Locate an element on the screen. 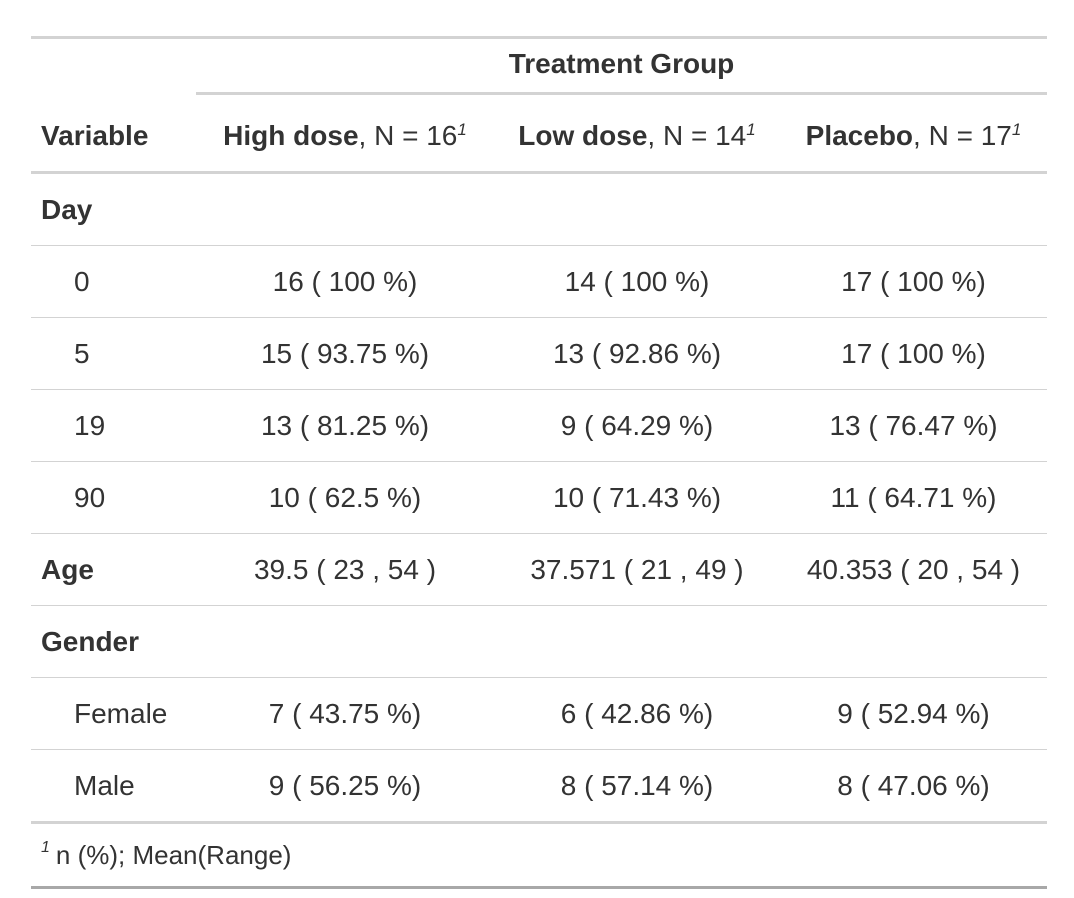 This screenshot has height=898, width=1074. cell-high-dose: 39.5 ( 23 , 54 ) is located at coordinates (345, 569).